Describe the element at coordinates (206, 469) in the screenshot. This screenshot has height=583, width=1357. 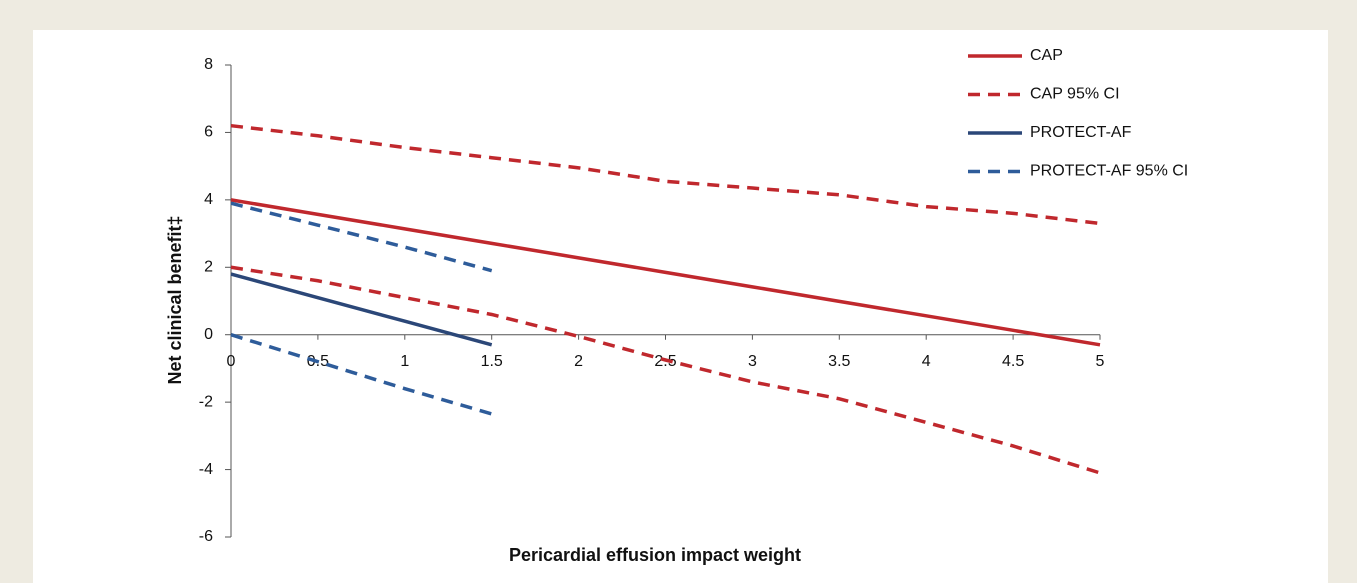
I see `y-tick-label: -4` at that location.